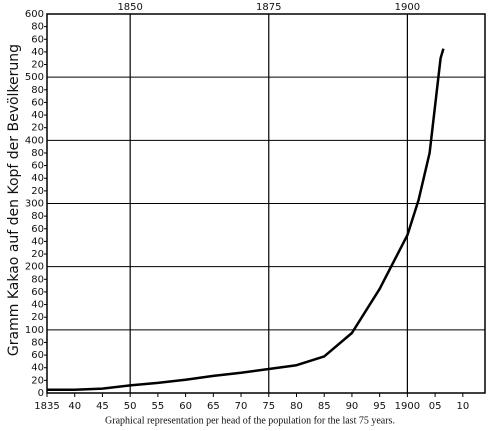 This screenshot has width=500, height=431. Describe the element at coordinates (296, 406) in the screenshot. I see `x-tick-label: 80` at that location.